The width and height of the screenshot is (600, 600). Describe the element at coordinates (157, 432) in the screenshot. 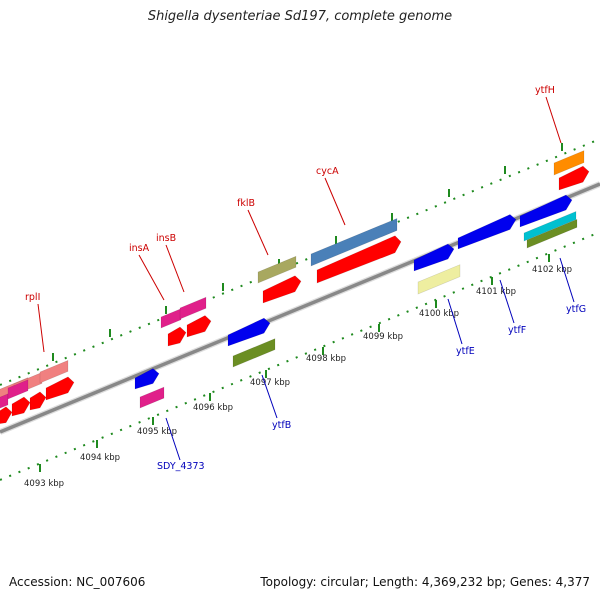

I see `kbp-label: 4095 kbp` at that location.